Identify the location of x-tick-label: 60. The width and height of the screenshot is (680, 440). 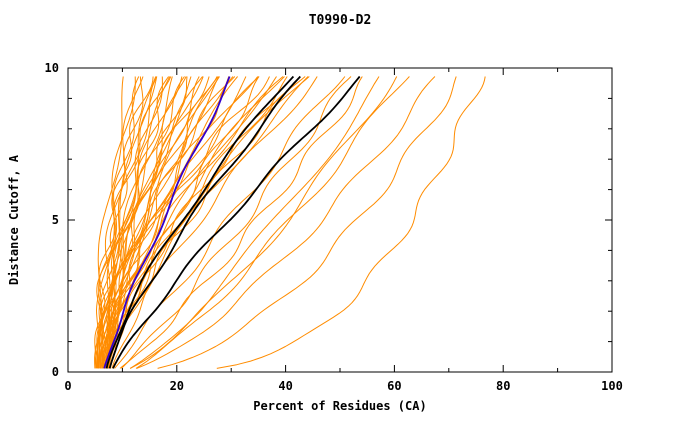
(394, 386).